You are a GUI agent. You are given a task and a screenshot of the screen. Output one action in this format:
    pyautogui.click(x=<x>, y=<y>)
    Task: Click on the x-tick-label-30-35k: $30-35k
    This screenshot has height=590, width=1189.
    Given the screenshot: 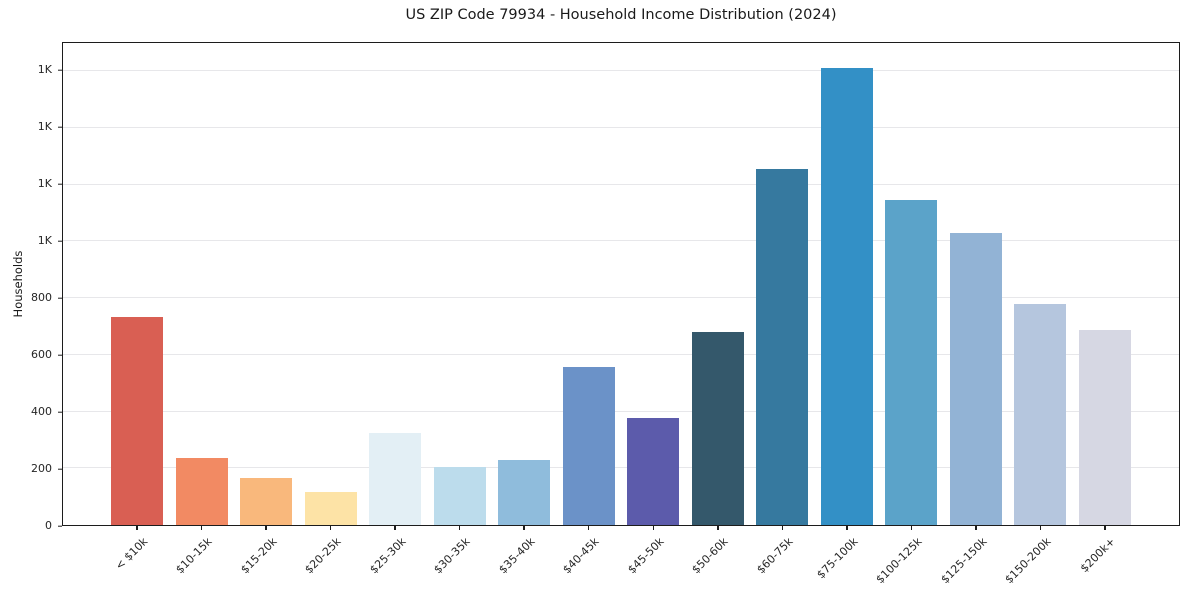 What is the action you would take?
    pyautogui.click(x=452, y=556)
    